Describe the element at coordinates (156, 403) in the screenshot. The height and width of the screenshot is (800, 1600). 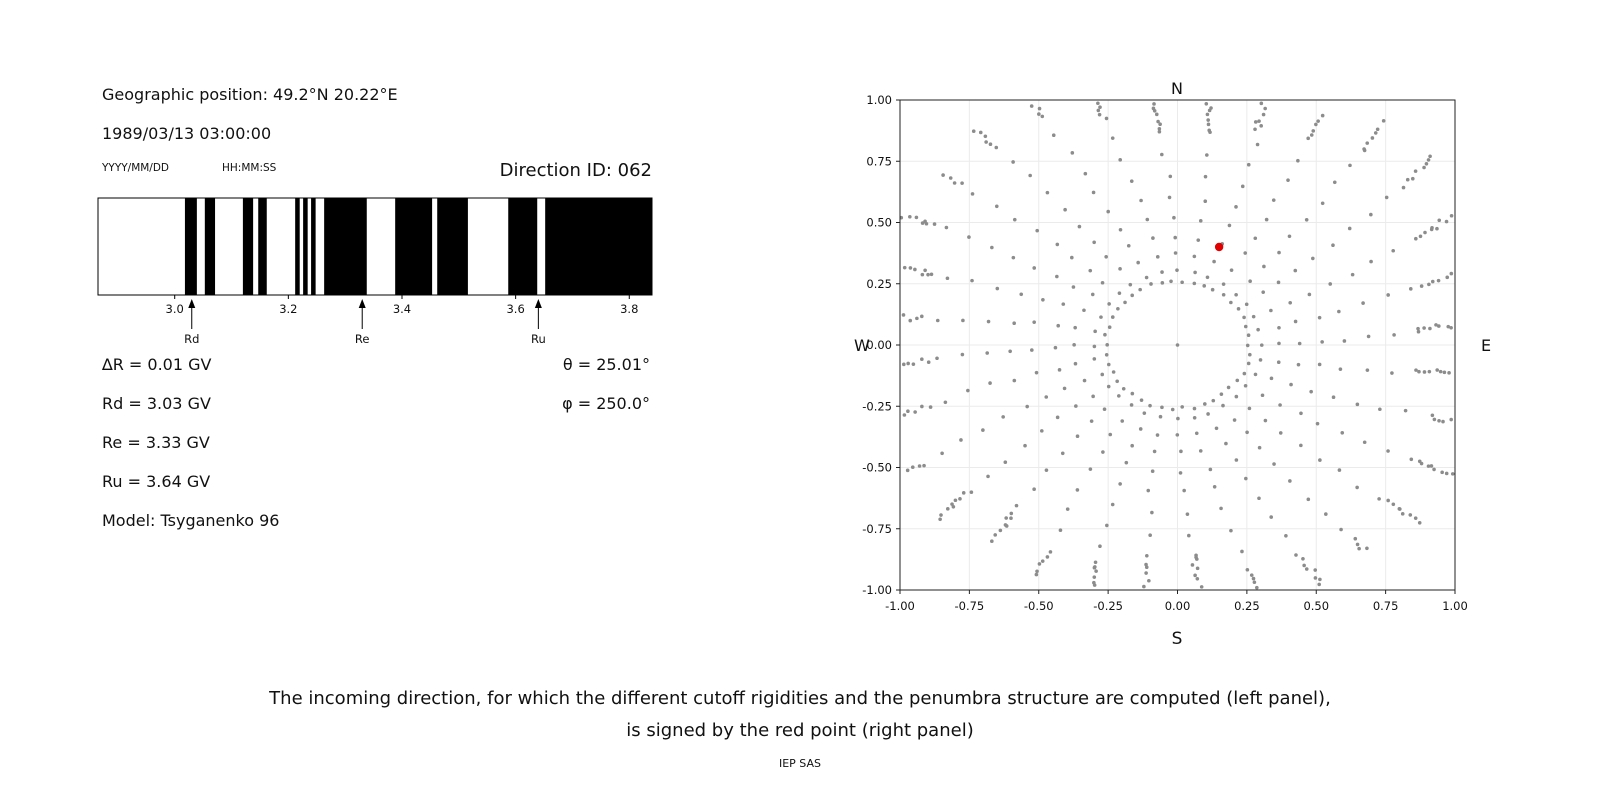
I see `rd-value: Rd = 3.03 GV` at that location.